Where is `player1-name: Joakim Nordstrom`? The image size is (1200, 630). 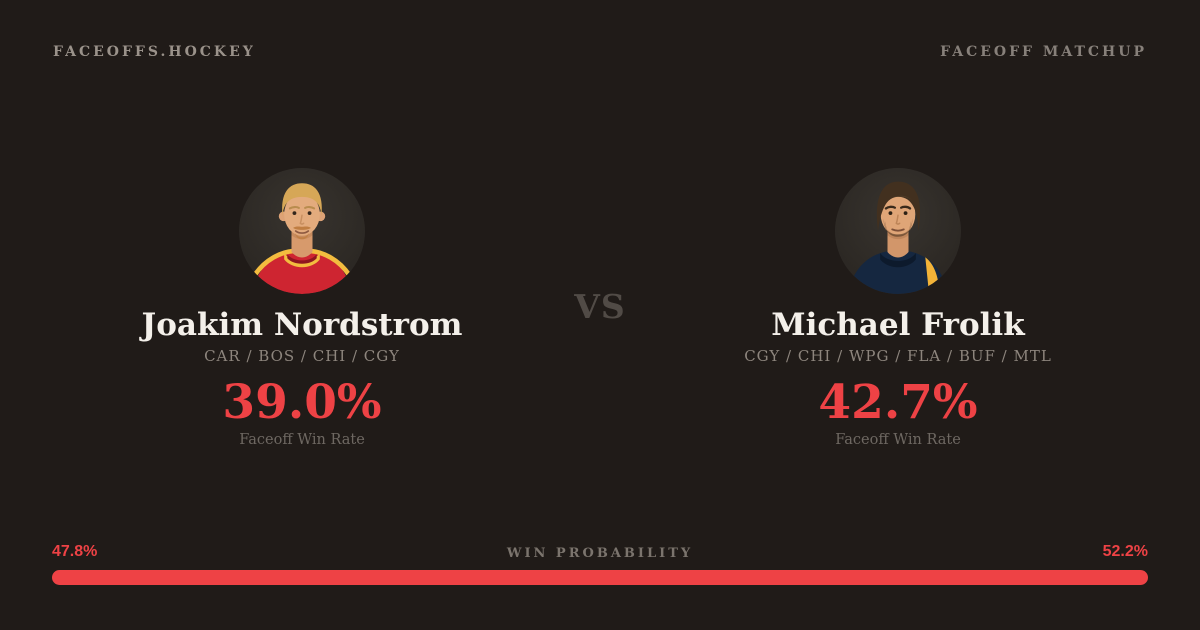
player1-name: Joakim Nordstrom is located at coordinates (302, 325).